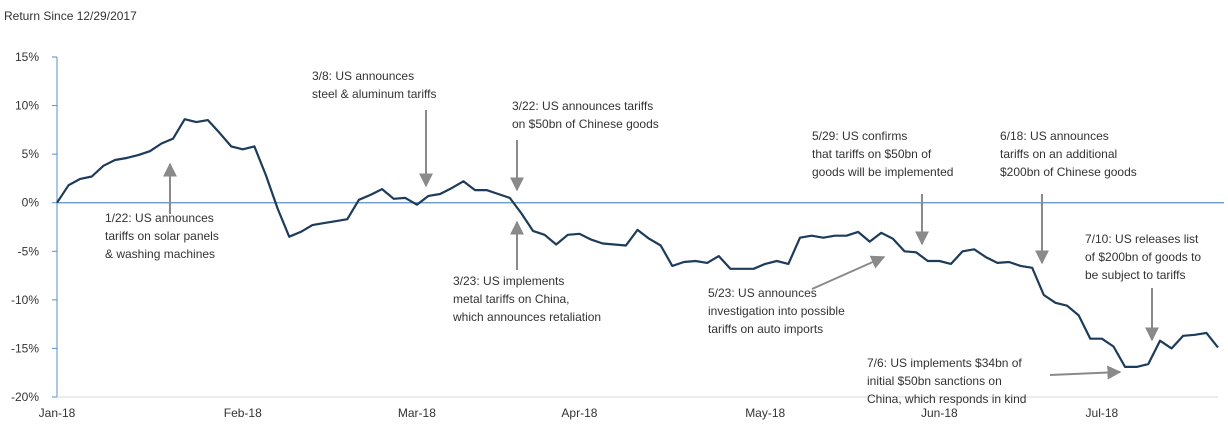 The width and height of the screenshot is (1228, 428). I want to click on y-tick-label: 15%, so click(27, 57).